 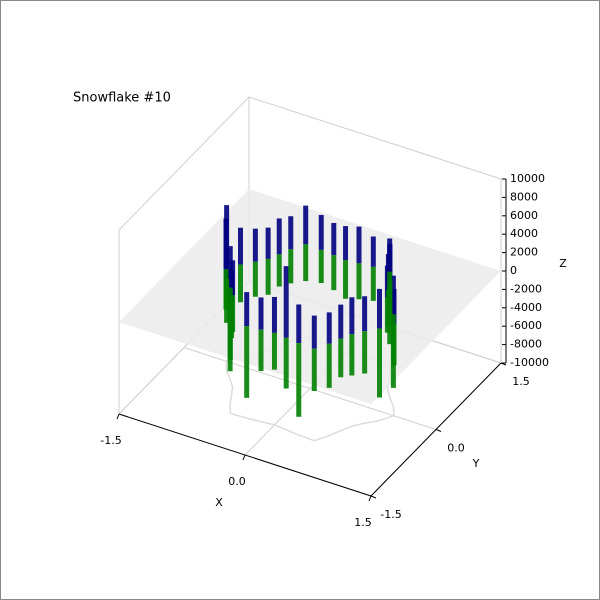 I want to click on y-tick-label: 1.5, so click(x=521, y=381).